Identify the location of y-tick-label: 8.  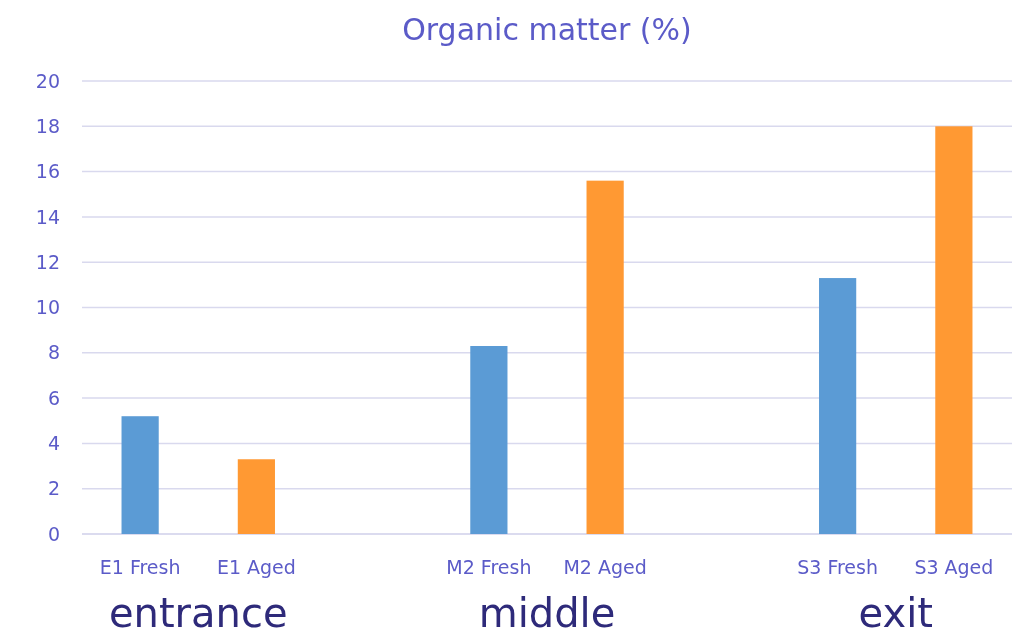
(53, 352).